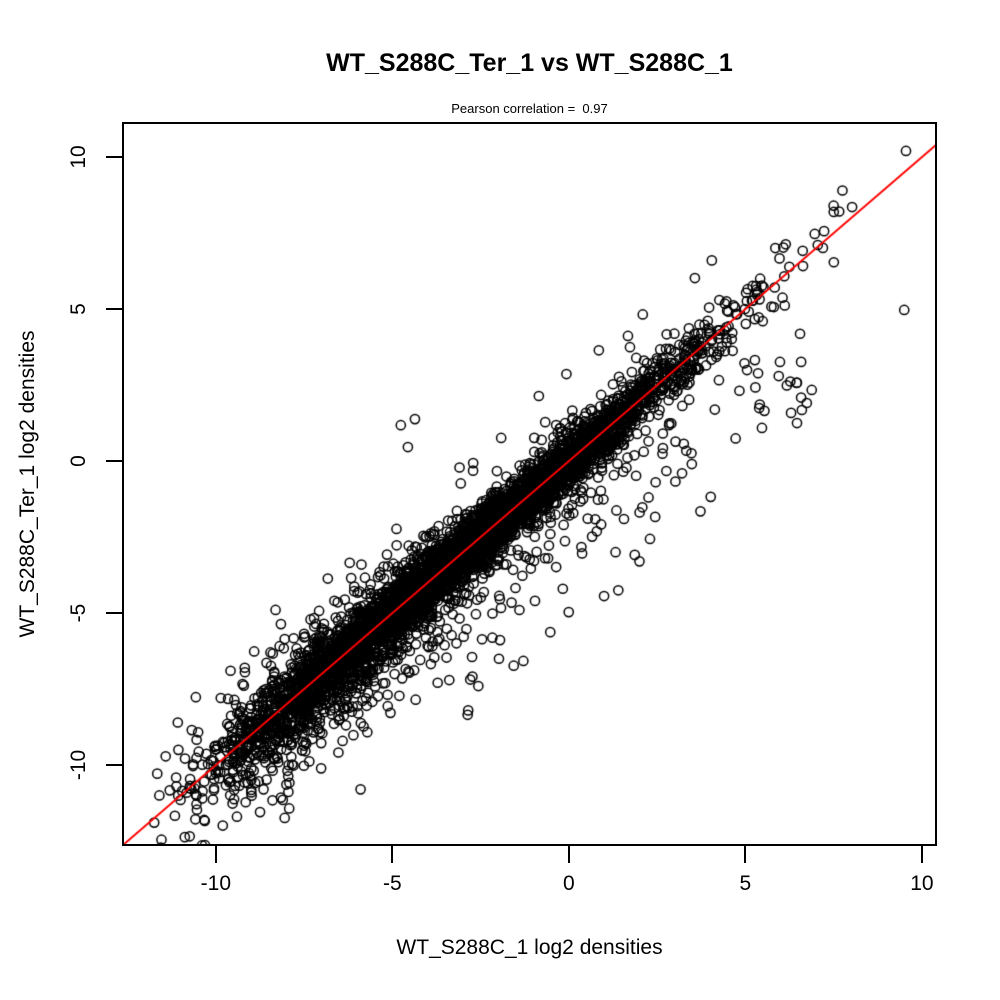 The image size is (1000, 1000). Describe the element at coordinates (529, 947) in the screenshot. I see `x-axis-label: WT_S288C_1 log2 densities` at that location.